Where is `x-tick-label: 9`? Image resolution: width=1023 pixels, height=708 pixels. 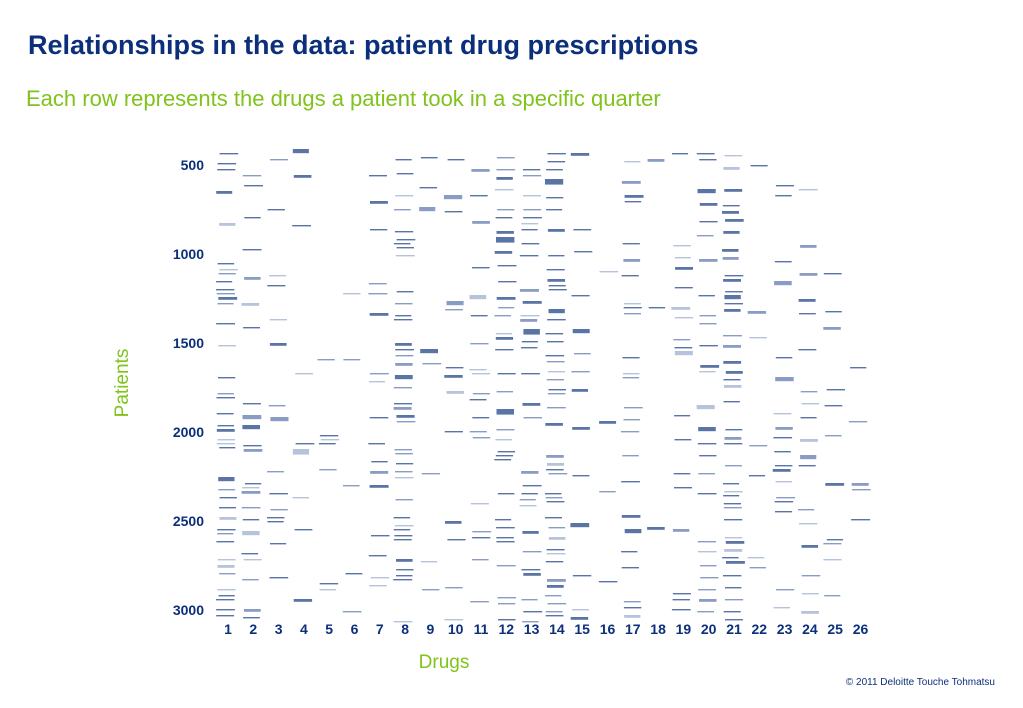
x-tick-label: 9 is located at coordinates (430, 629).